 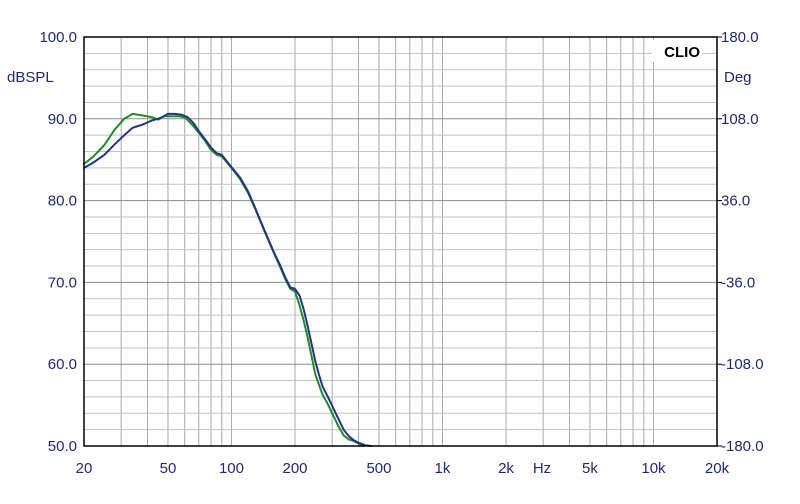 What do you see at coordinates (740, 37) in the screenshot?
I see `right-tick-label: 180.0` at bounding box center [740, 37].